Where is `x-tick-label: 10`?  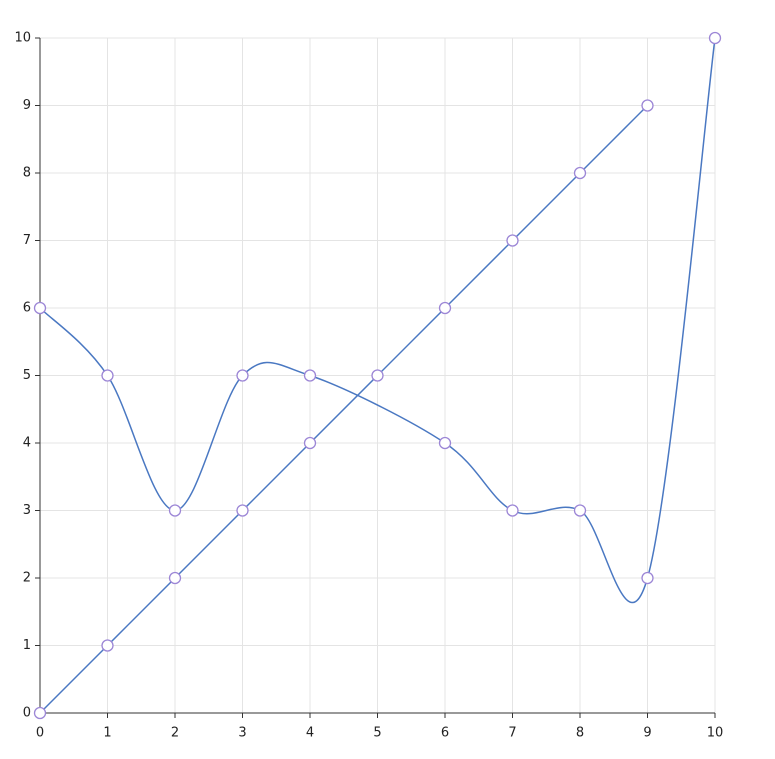 x-tick-label: 10 is located at coordinates (715, 733).